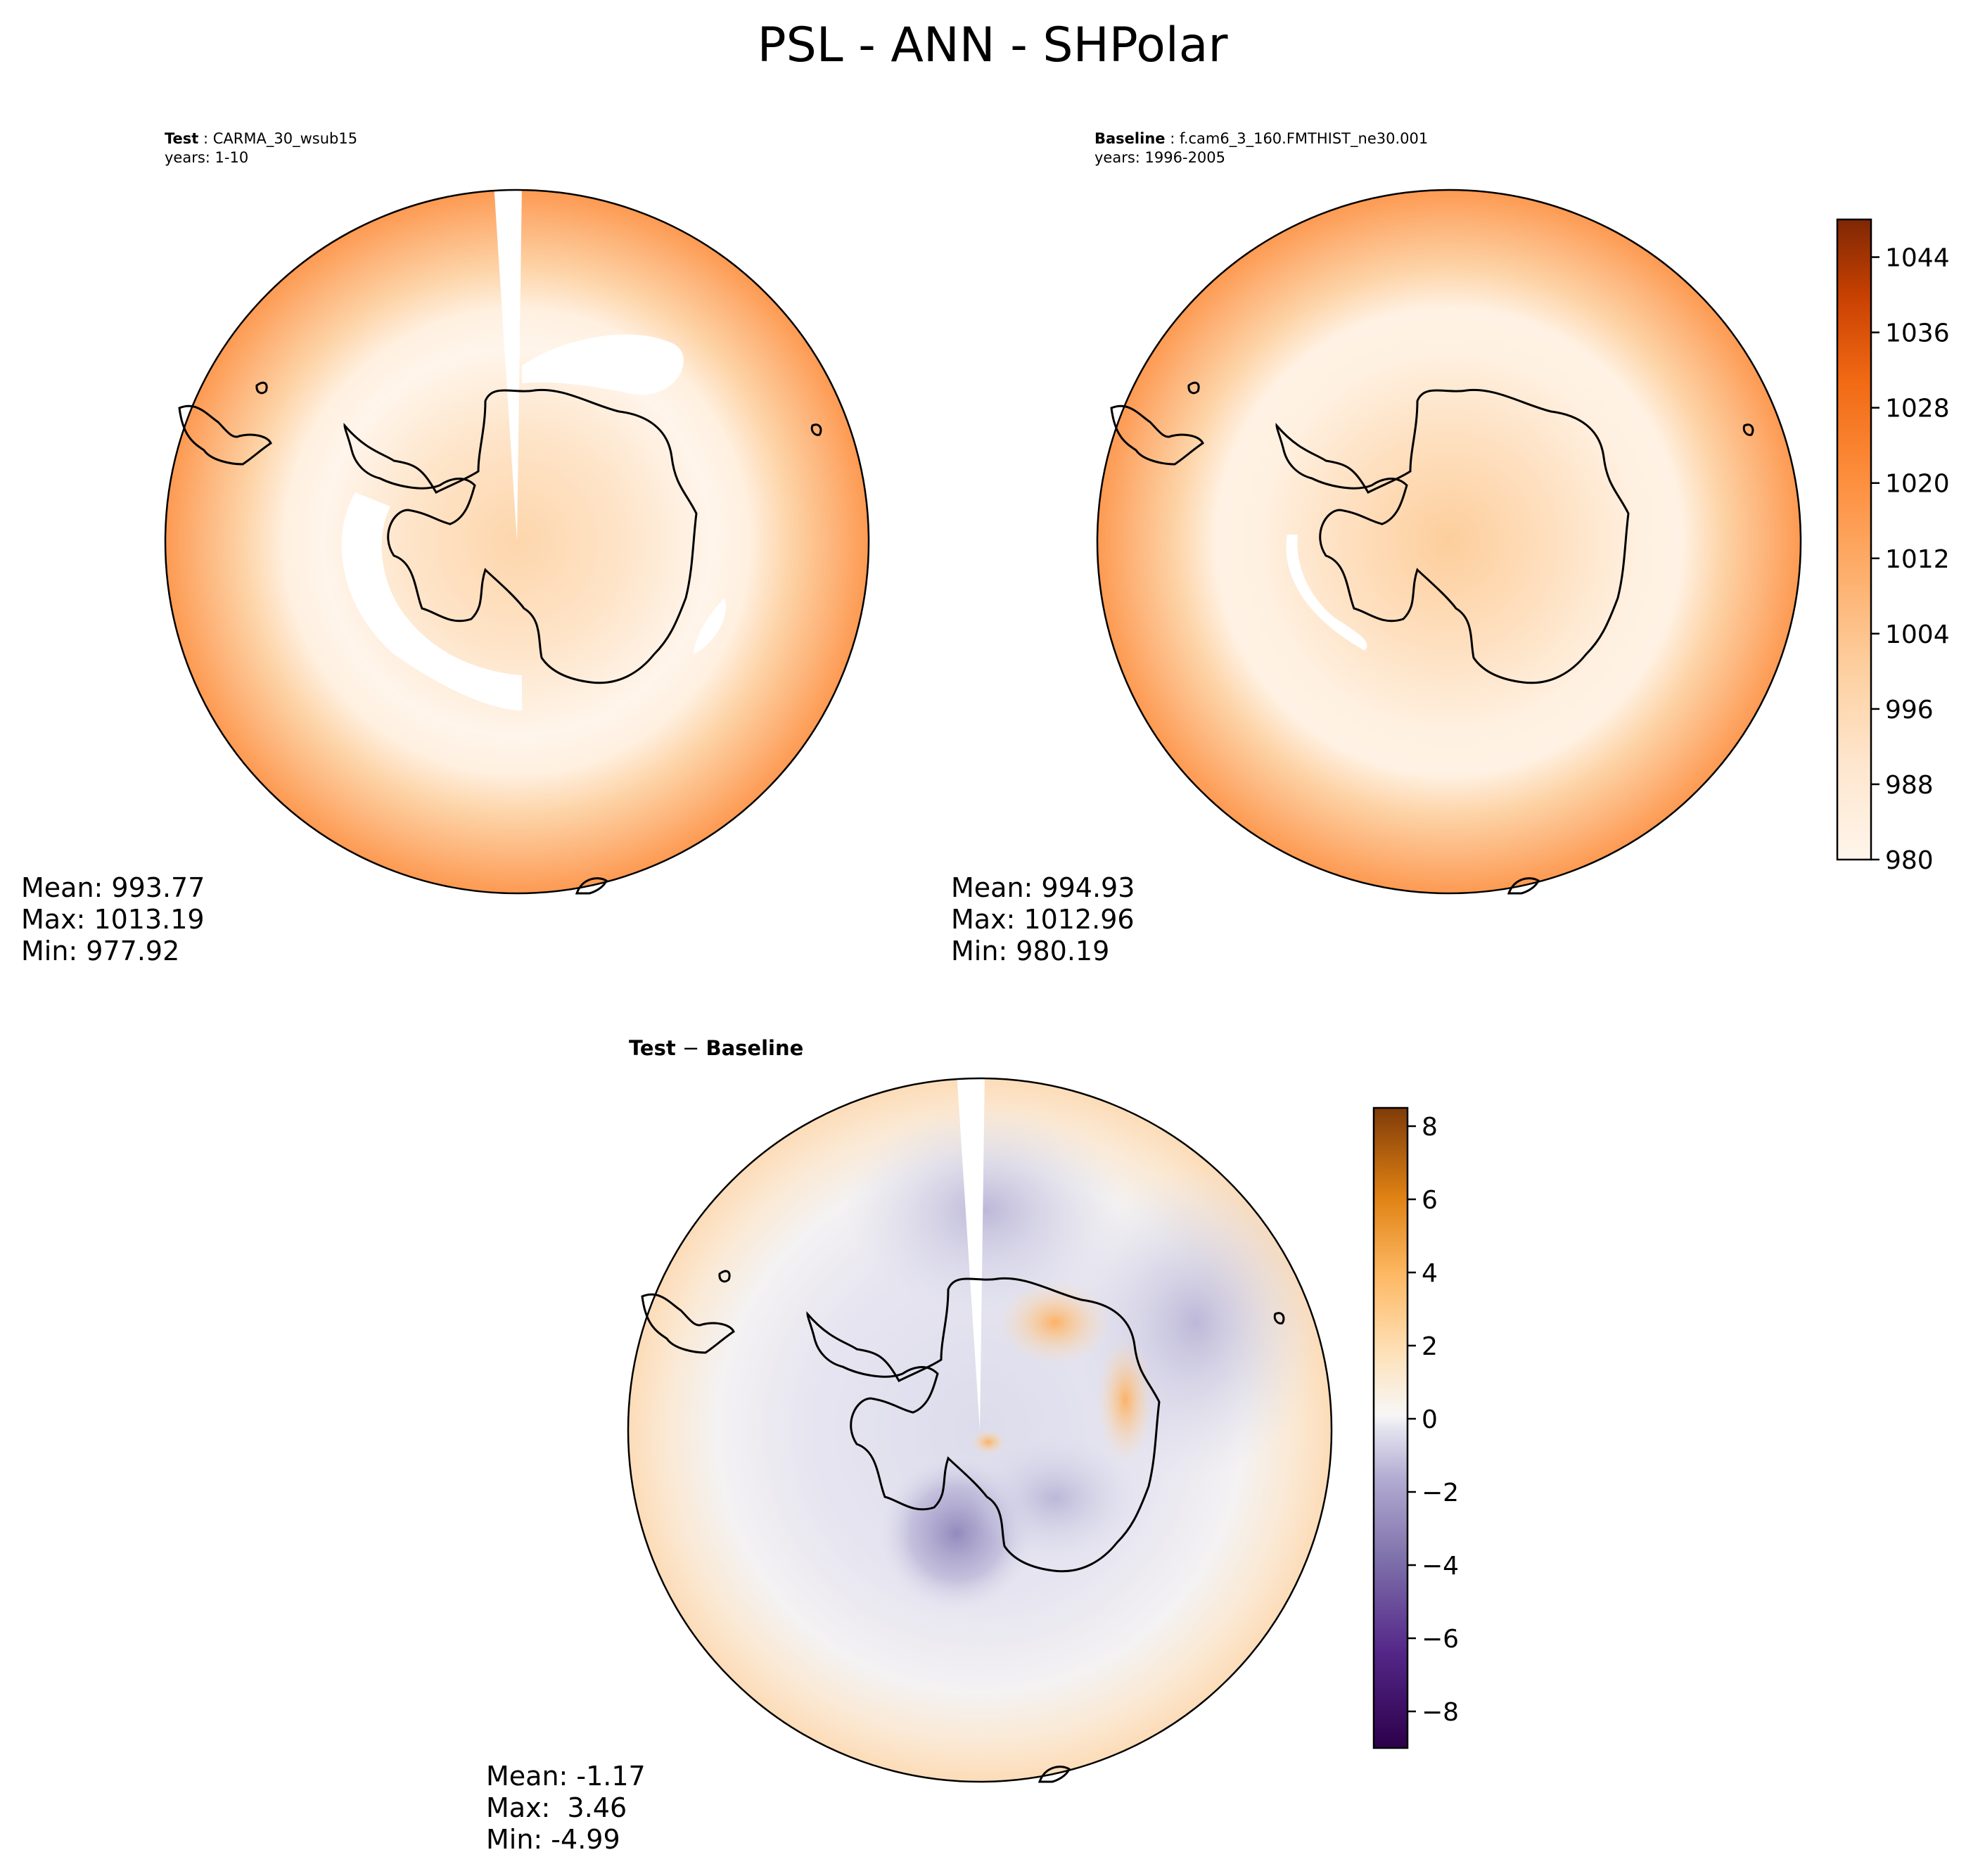 This screenshot has width=1985, height=1876. Describe the element at coordinates (113, 888) in the screenshot. I see `test-mean: Mean: 993.77` at that location.